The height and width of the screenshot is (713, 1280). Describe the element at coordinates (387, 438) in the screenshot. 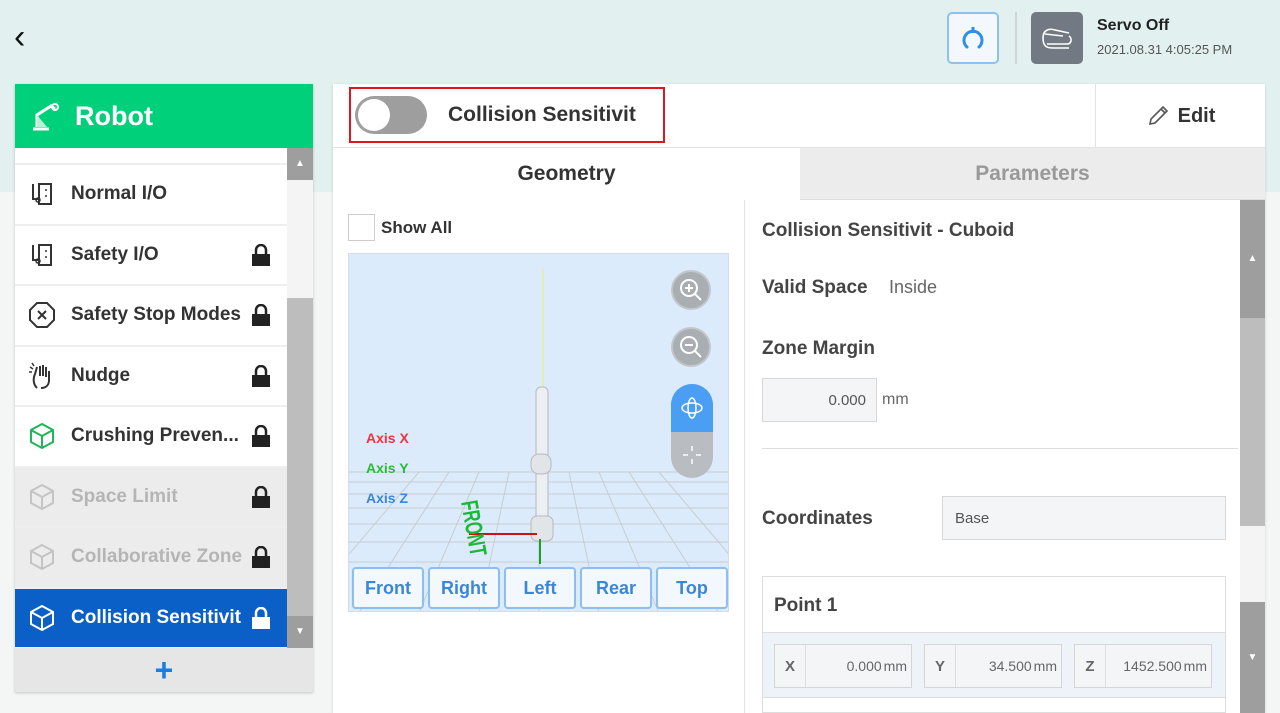

I see `axis-x-label: Axis X` at that location.